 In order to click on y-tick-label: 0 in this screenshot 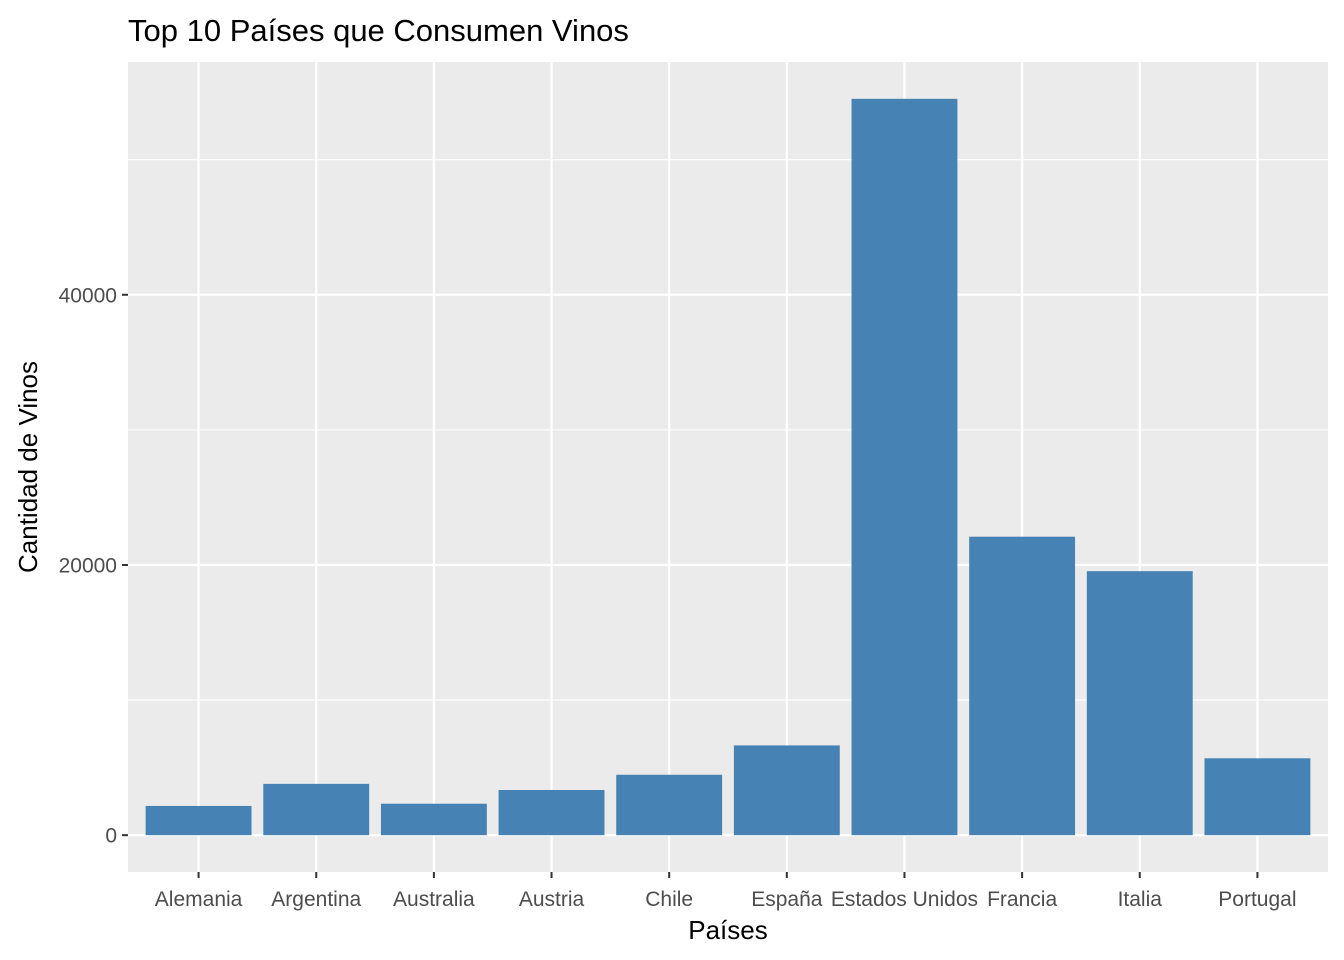, I will do `click(111, 836)`.